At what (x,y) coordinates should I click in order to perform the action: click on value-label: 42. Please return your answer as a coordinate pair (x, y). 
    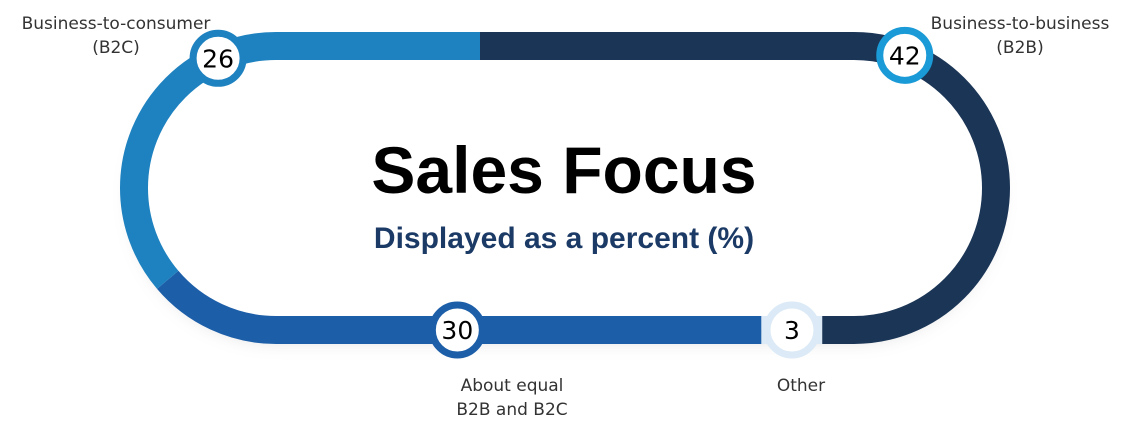
    Looking at the image, I should click on (905, 55).